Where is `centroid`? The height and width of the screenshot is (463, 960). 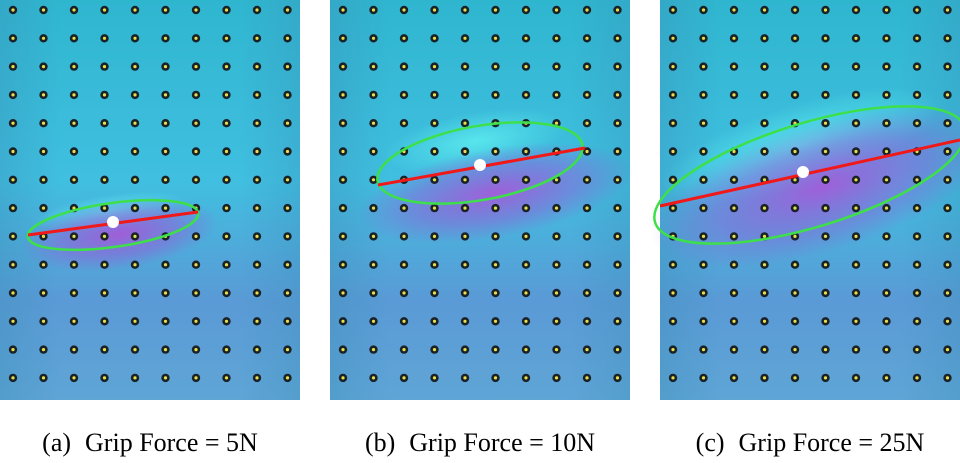 centroid is located at coordinates (803, 172).